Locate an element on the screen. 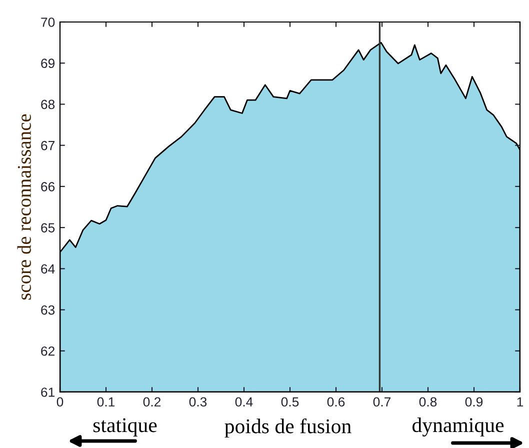 This screenshot has height=448, width=529. y-tick-label: 62 is located at coordinates (47, 351).